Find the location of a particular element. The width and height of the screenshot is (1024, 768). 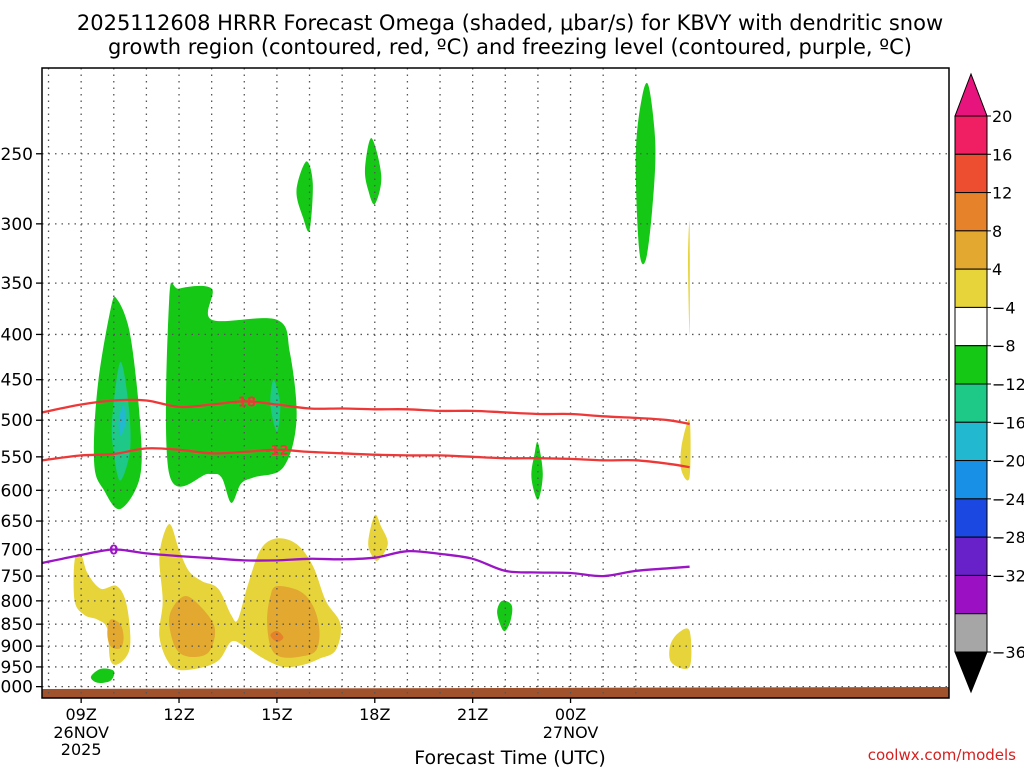

x-tick-year: 2025 is located at coordinates (81, 749).